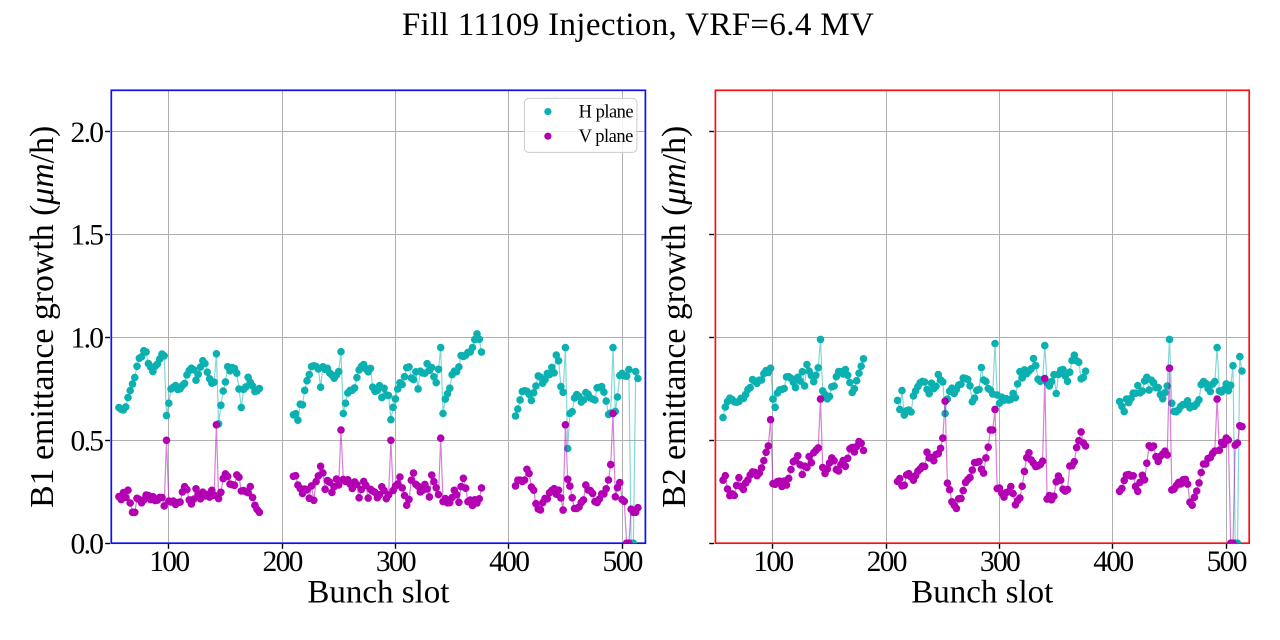  What do you see at coordinates (638, 25) in the screenshot?
I see `svg-text:Fill 11109 Injection, VRF=6.4: Fill 11109 Injection, VRF=6.4 MV` at bounding box center [638, 25].